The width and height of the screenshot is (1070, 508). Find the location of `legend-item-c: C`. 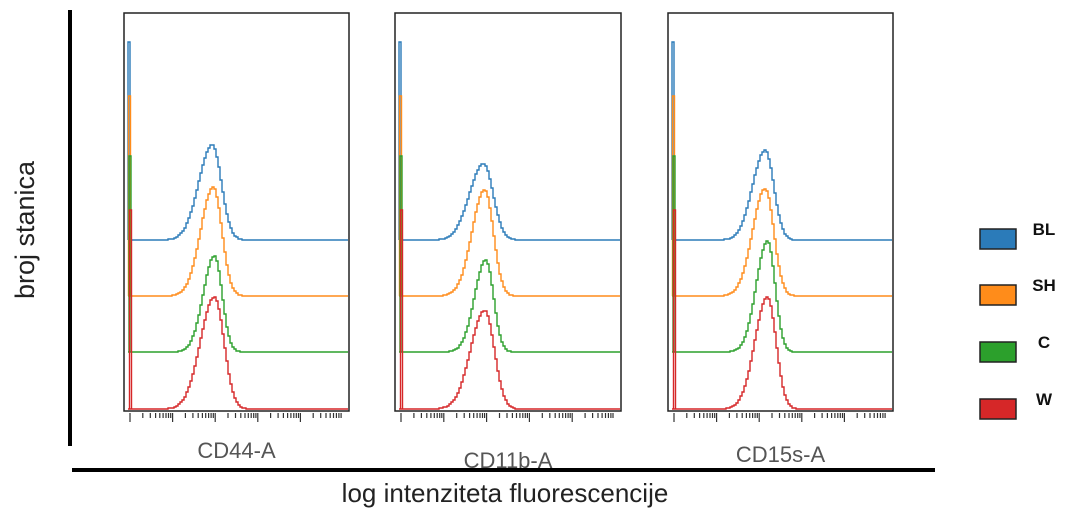

legend-item-c: C is located at coordinates (1014, 348).